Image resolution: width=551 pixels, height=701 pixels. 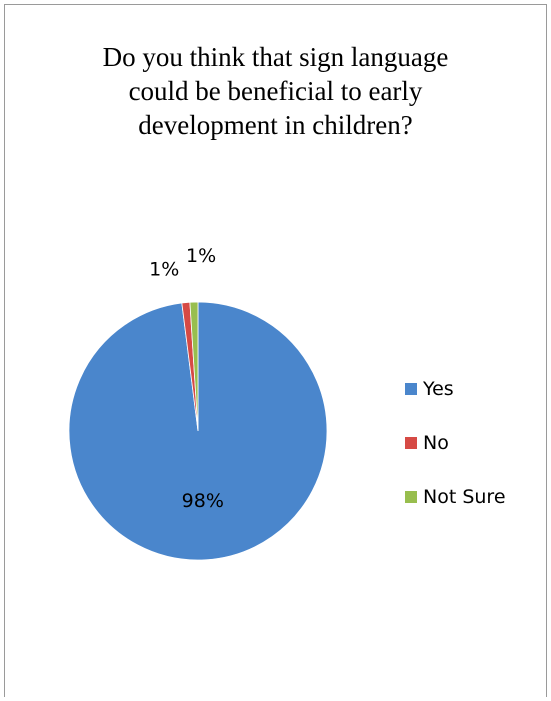 What do you see at coordinates (411, 497) in the screenshot?
I see `legend-swatch-not-sure` at bounding box center [411, 497].